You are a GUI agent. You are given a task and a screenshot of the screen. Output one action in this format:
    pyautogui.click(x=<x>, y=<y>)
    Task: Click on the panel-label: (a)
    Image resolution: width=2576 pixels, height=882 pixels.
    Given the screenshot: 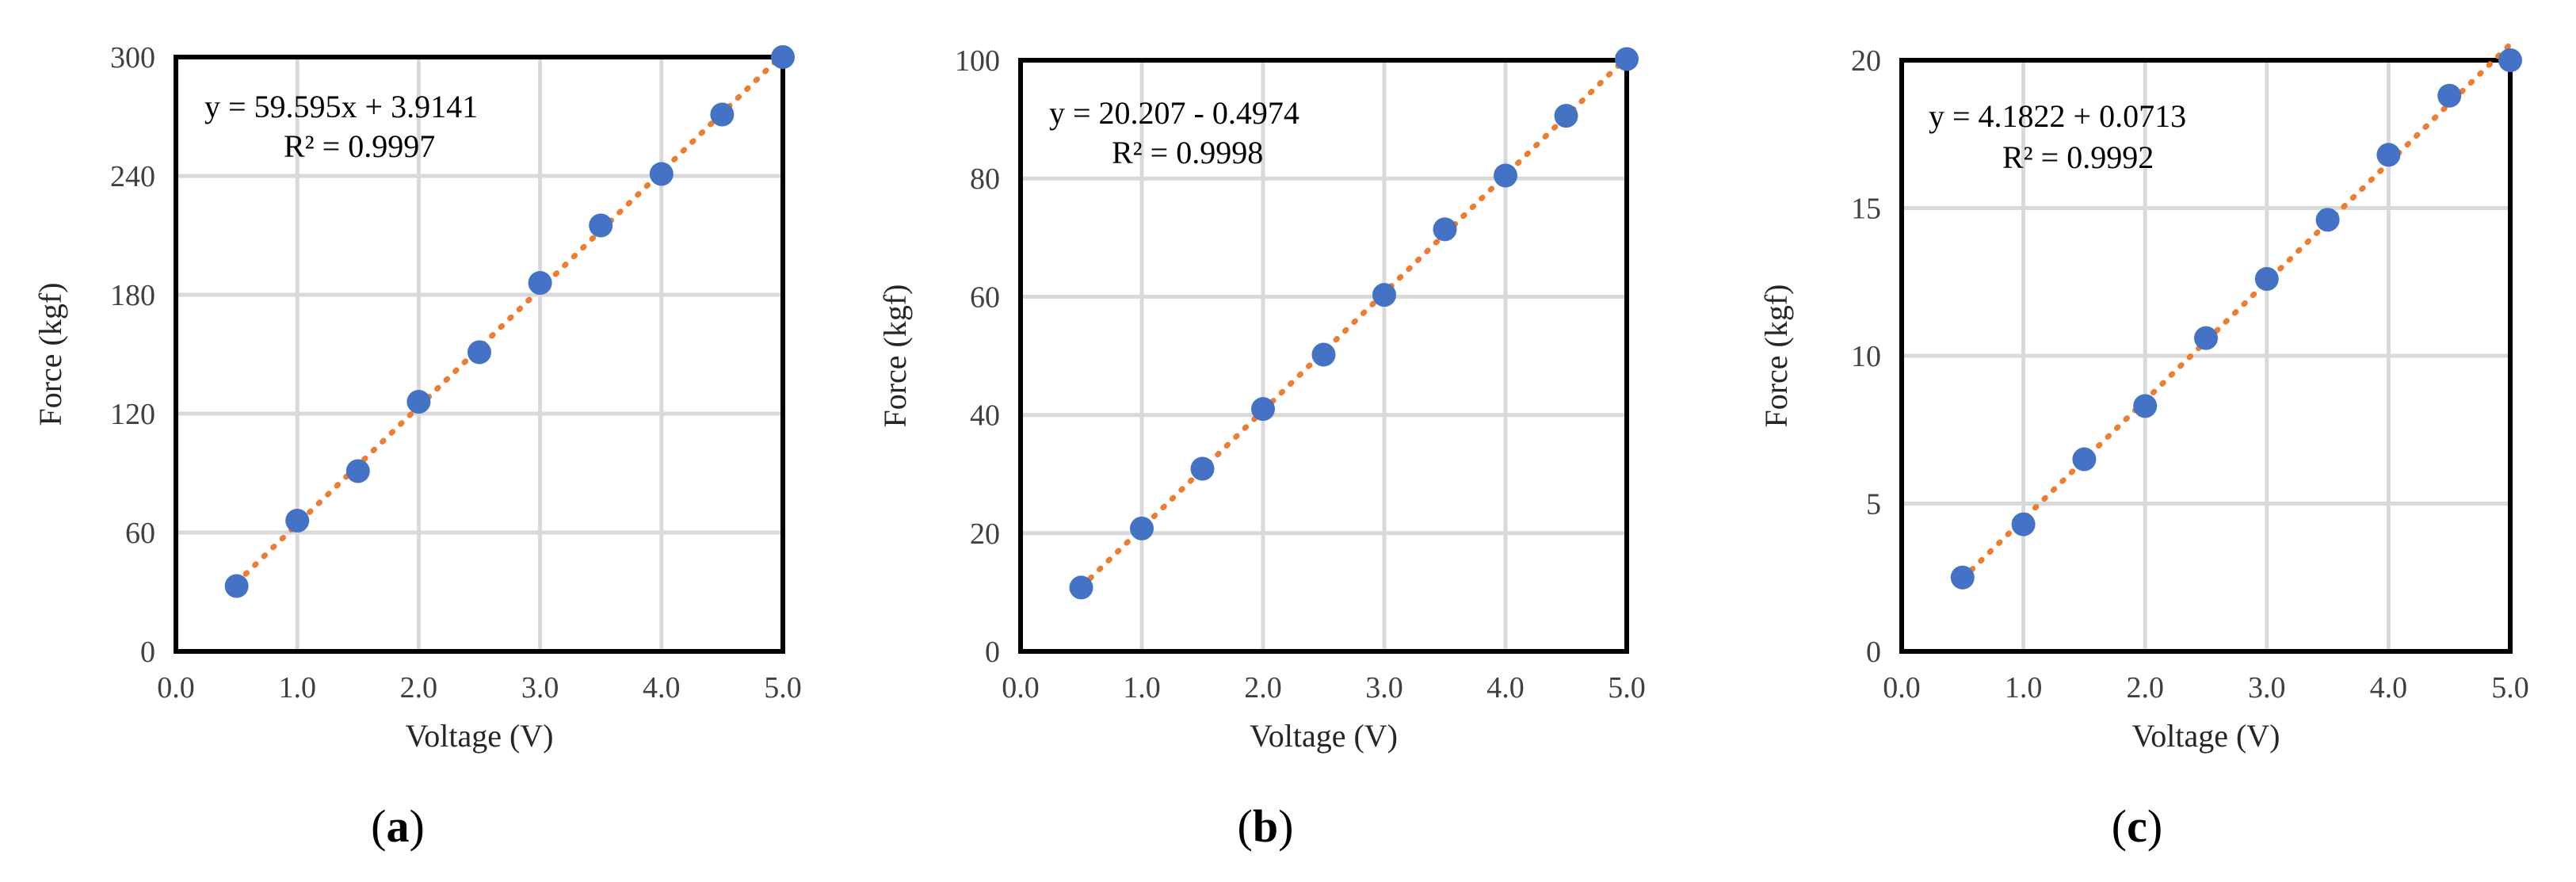 What is the action you would take?
    pyautogui.click(x=398, y=826)
    